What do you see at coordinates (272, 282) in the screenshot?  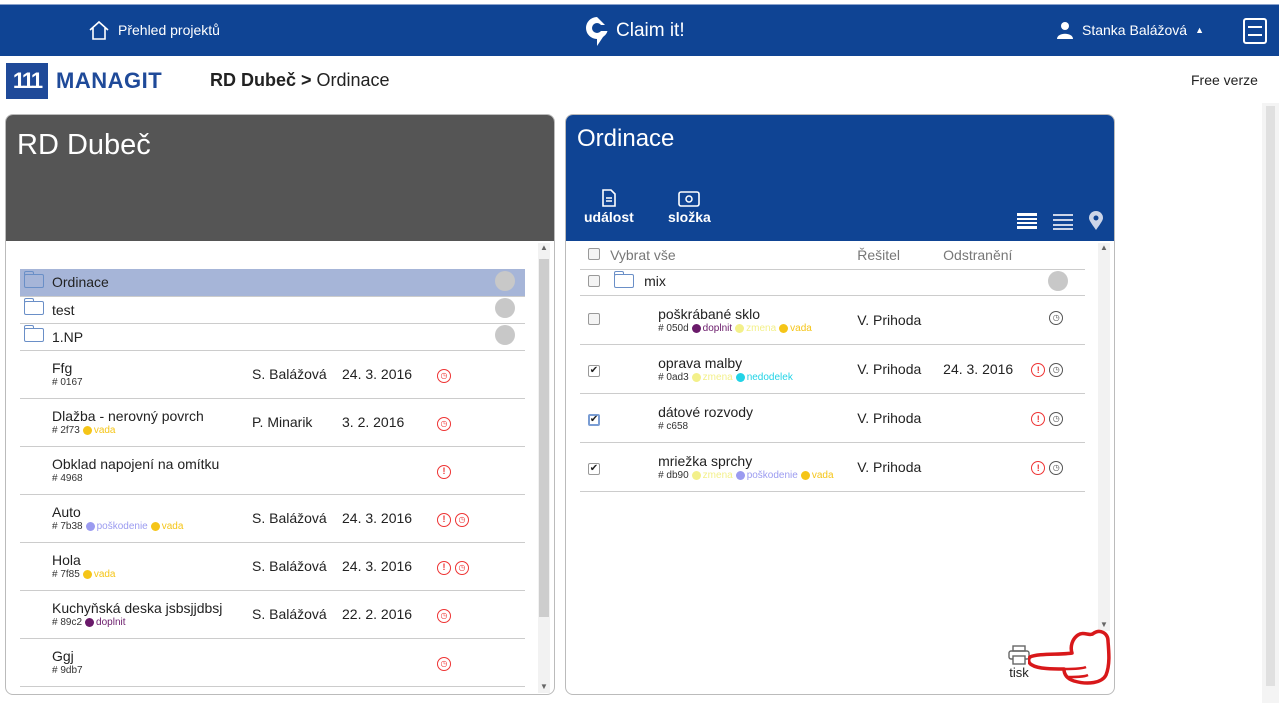 I see `folder-row: Ordinace` at bounding box center [272, 282].